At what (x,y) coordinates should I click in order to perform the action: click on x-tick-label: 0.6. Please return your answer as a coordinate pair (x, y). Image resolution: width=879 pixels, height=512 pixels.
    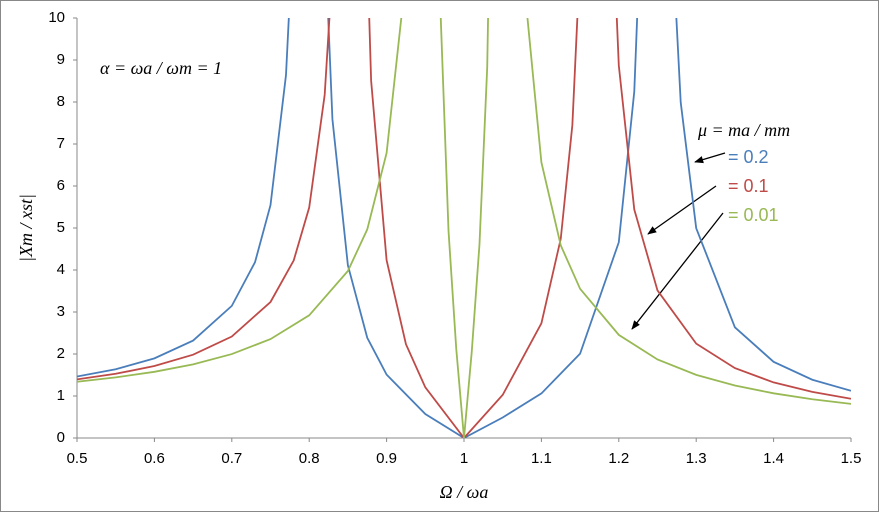
    Looking at the image, I should click on (154, 458).